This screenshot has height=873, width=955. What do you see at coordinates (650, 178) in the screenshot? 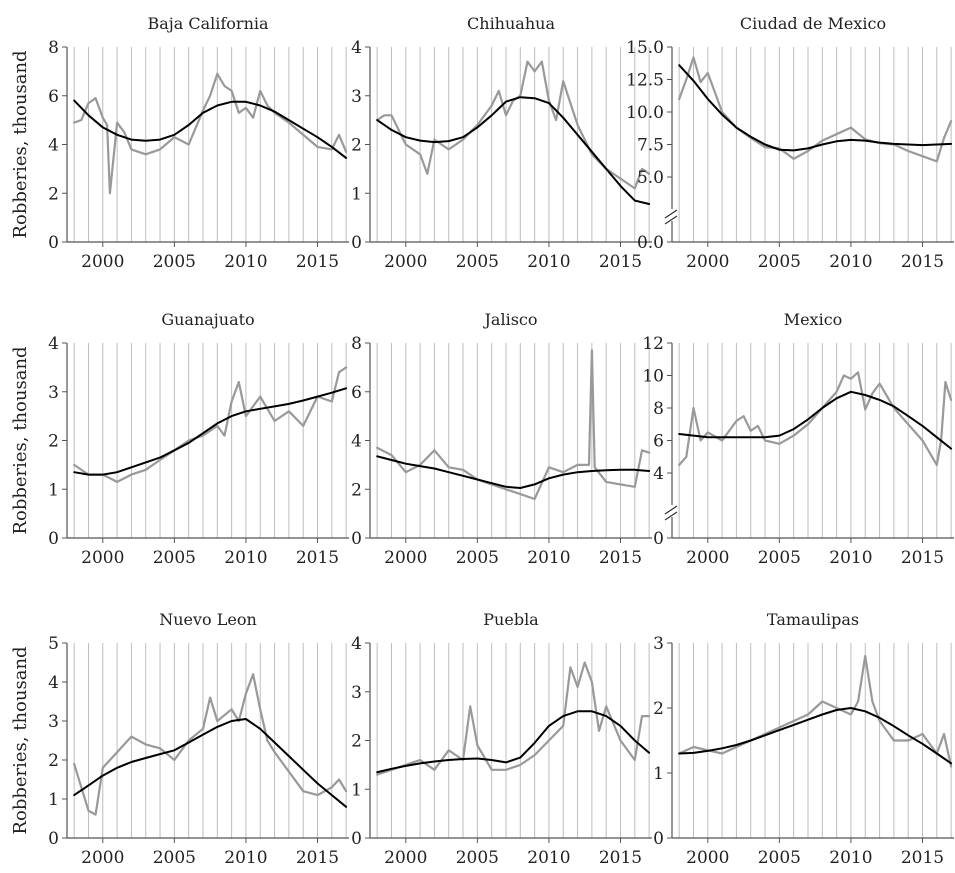
I see `y-tick-label: 5.0` at bounding box center [650, 178].